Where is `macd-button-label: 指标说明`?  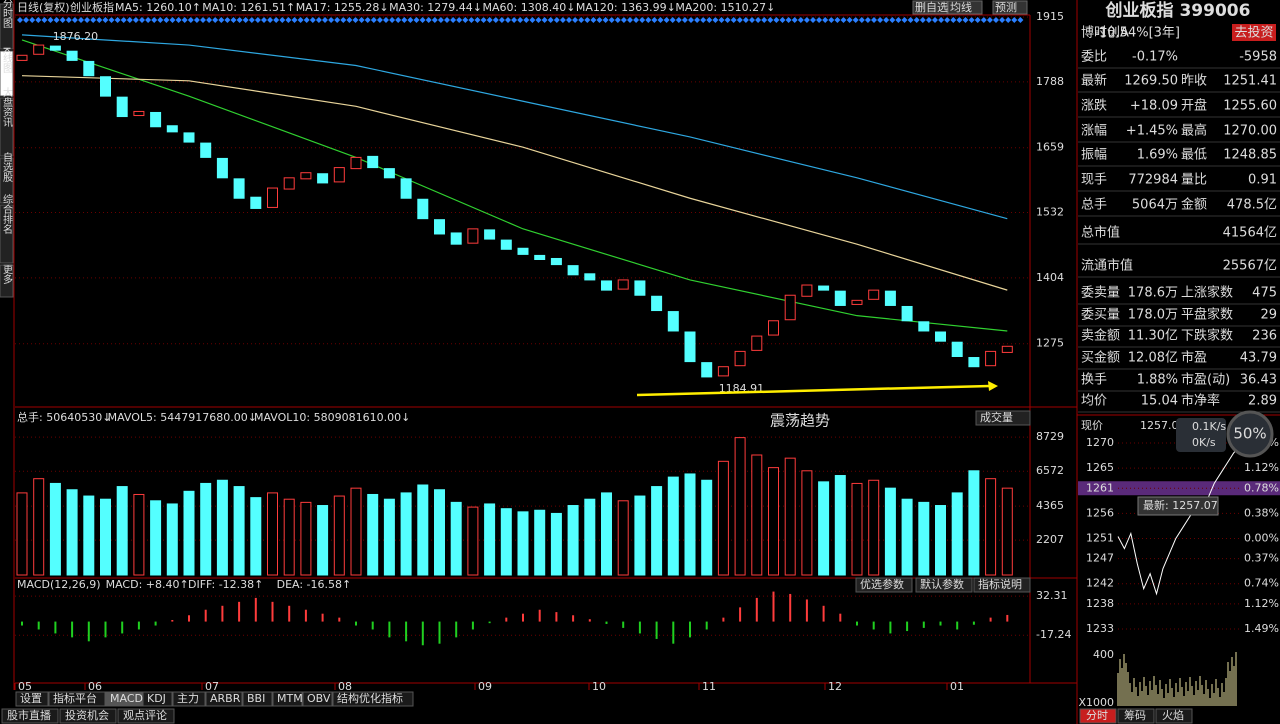 macd-button-label: 指标说明 is located at coordinates (1000, 584).